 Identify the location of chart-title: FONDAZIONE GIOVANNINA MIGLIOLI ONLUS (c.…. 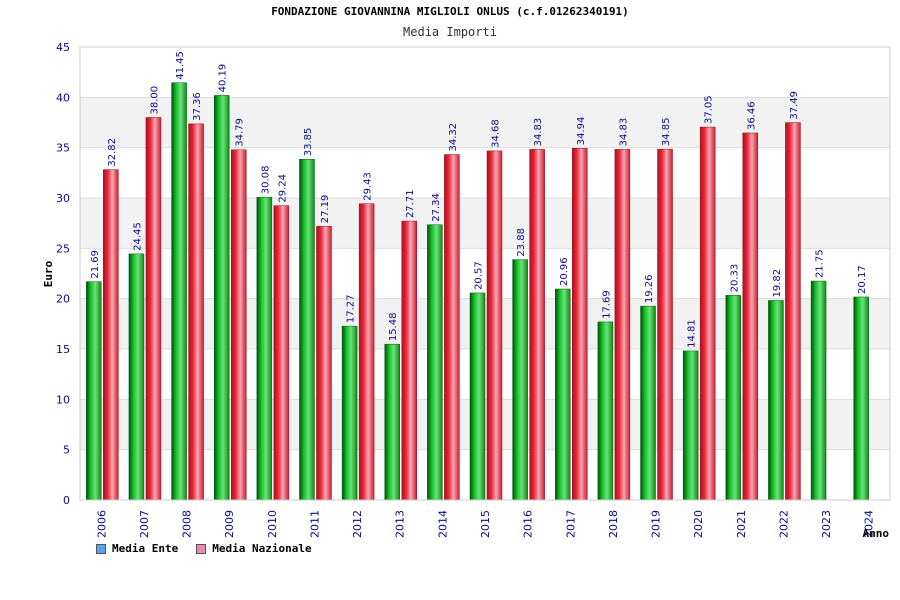
(450, 11).